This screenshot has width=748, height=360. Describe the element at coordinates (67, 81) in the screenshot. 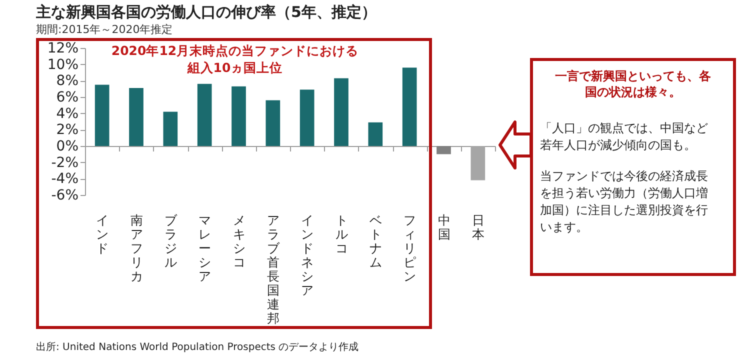

I see `y-tick-label: 8%` at that location.